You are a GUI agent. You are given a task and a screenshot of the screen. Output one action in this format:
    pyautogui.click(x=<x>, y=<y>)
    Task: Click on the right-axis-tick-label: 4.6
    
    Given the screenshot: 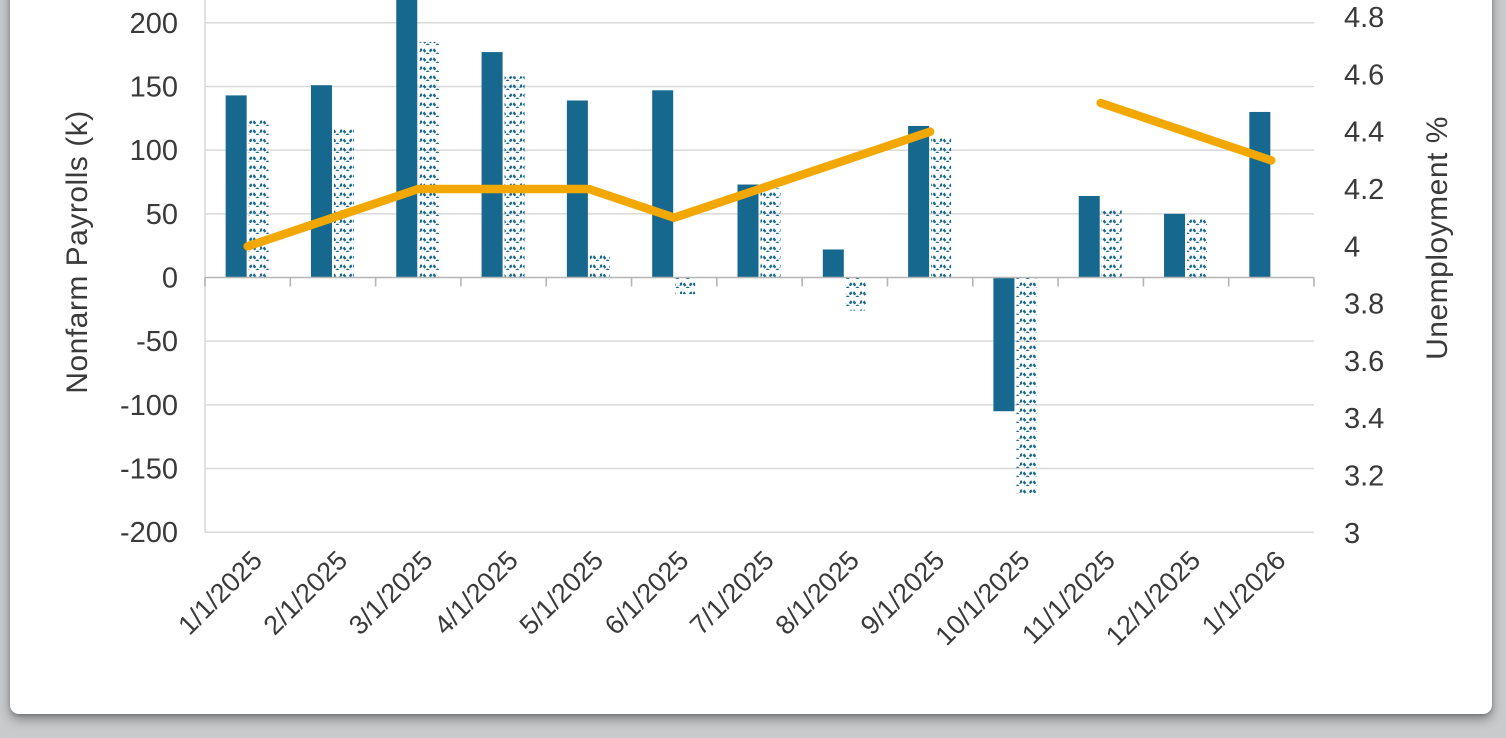 What is the action you would take?
    pyautogui.click(x=1364, y=75)
    